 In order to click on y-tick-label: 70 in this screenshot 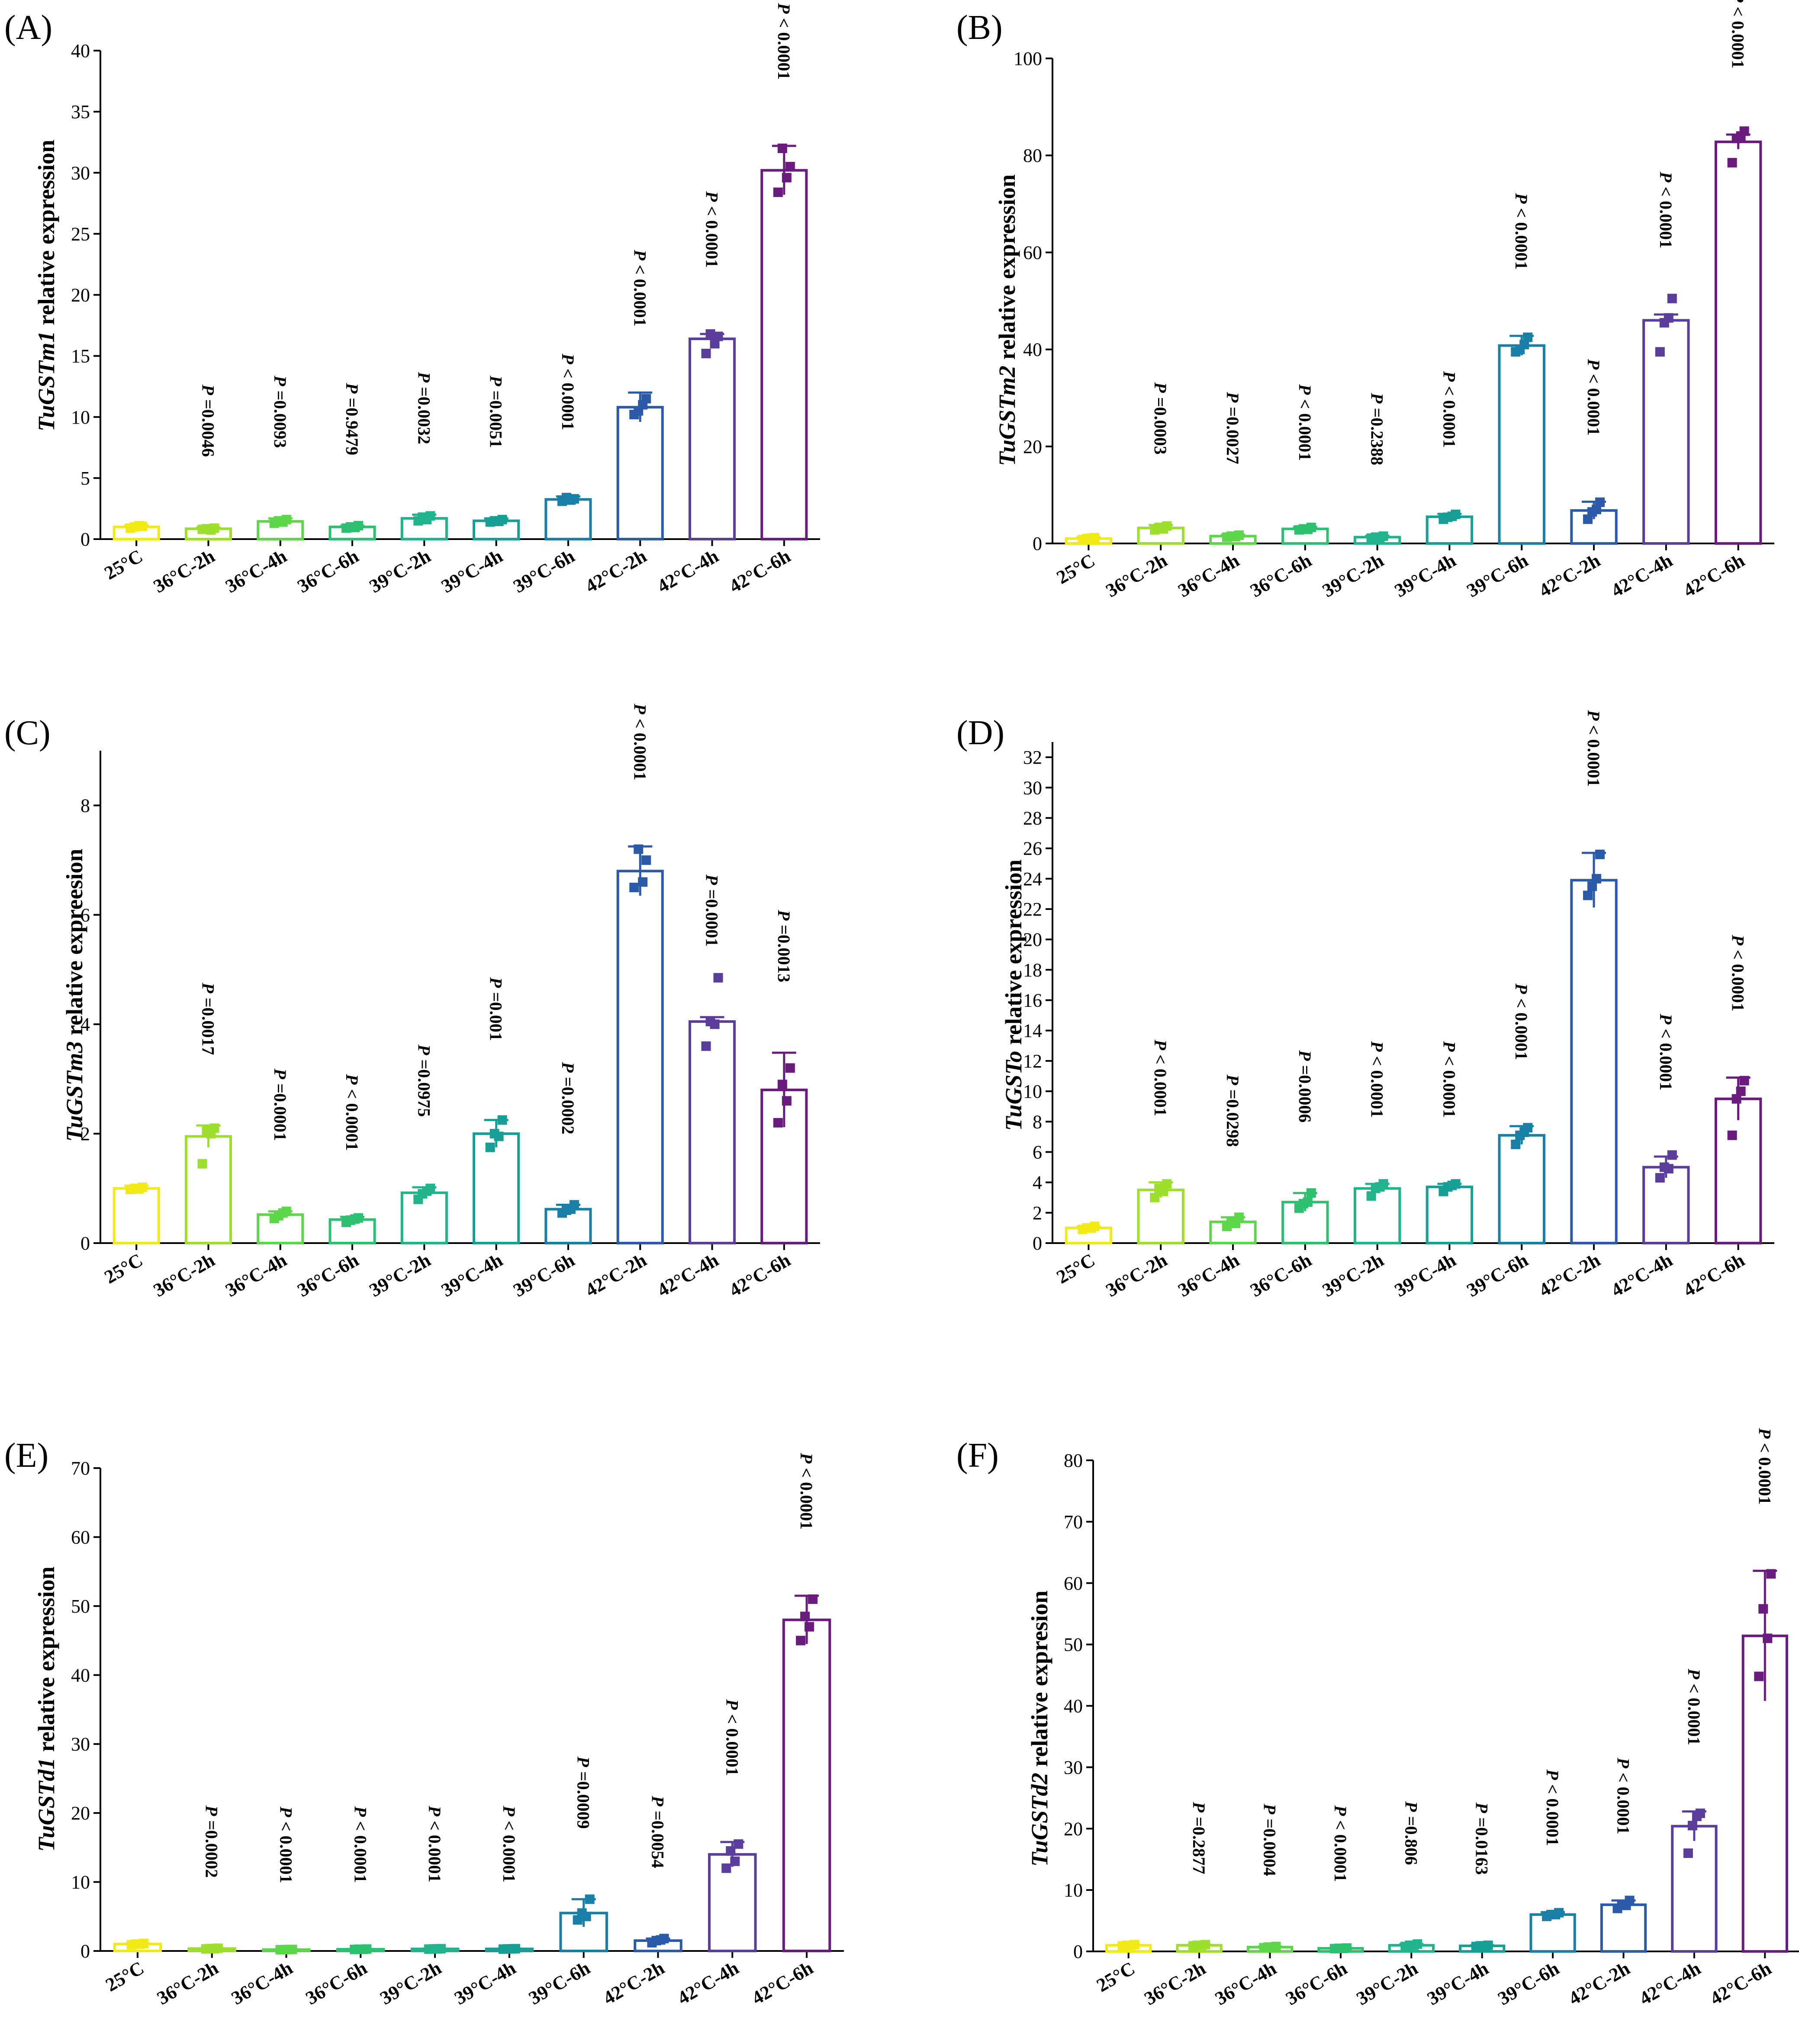, I will do `click(80, 1468)`.